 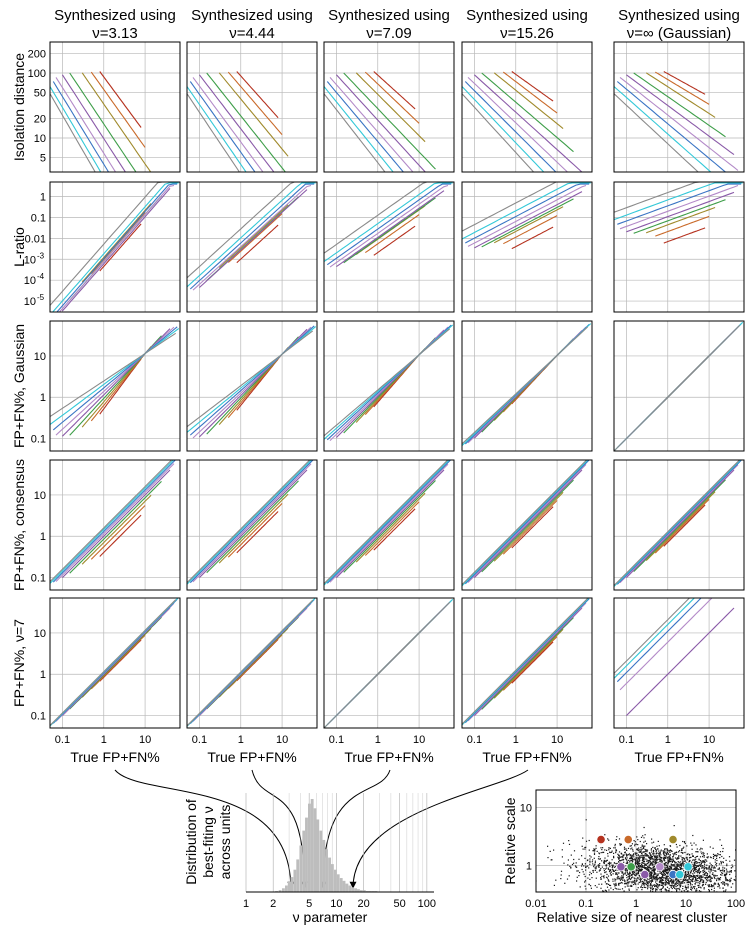 I want to click on histogram-bar, so click(x=298, y=875).